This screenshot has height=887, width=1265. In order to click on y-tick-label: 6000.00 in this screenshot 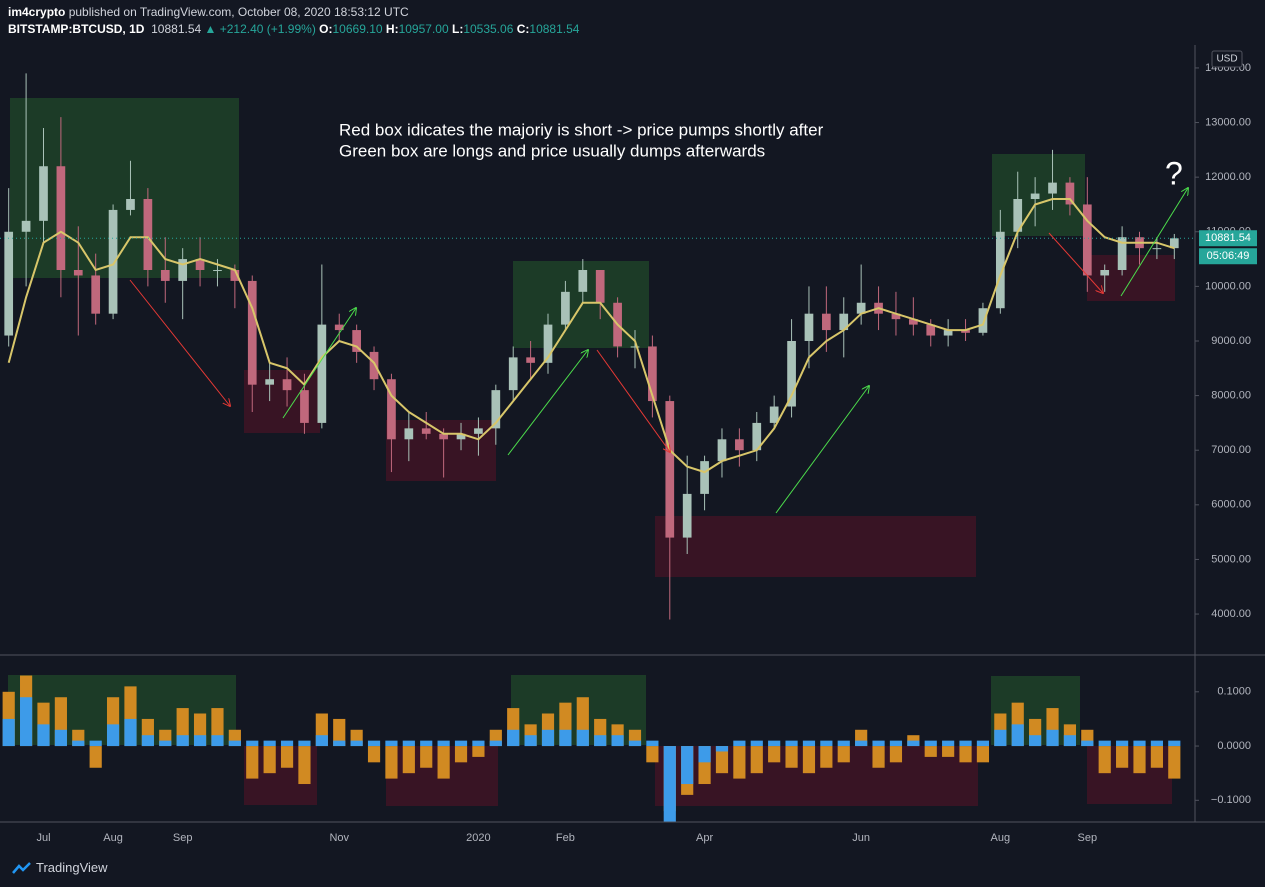, I will do `click(1231, 505)`.